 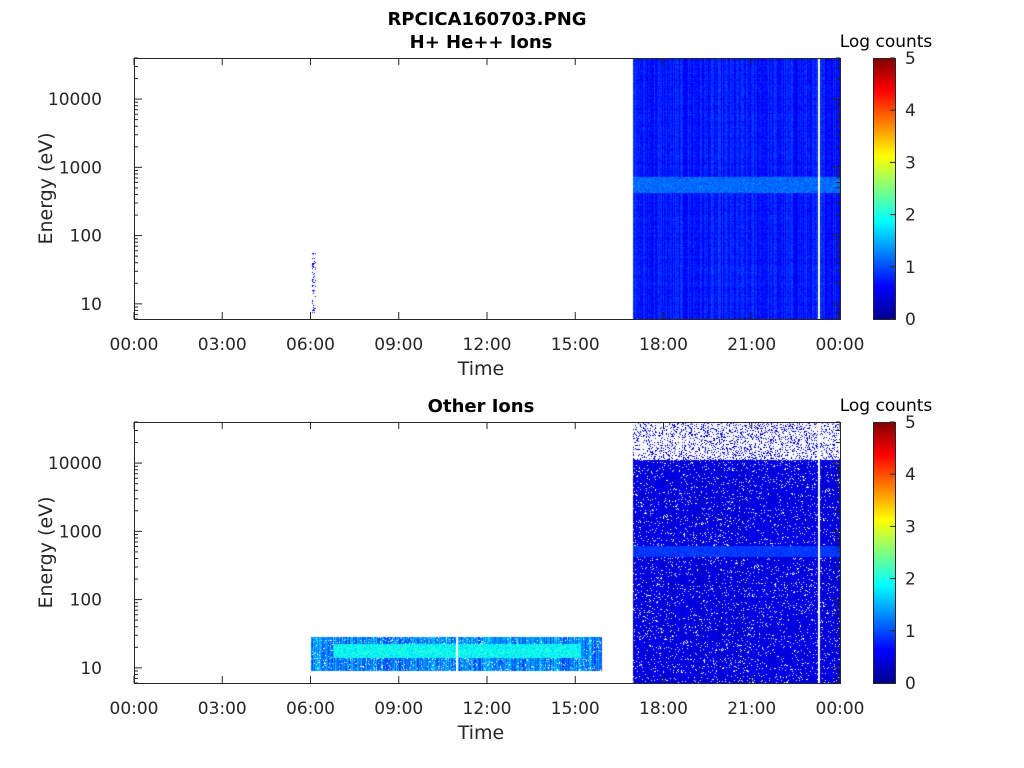 I want to click on panel-title: Other Ions, so click(x=481, y=406).